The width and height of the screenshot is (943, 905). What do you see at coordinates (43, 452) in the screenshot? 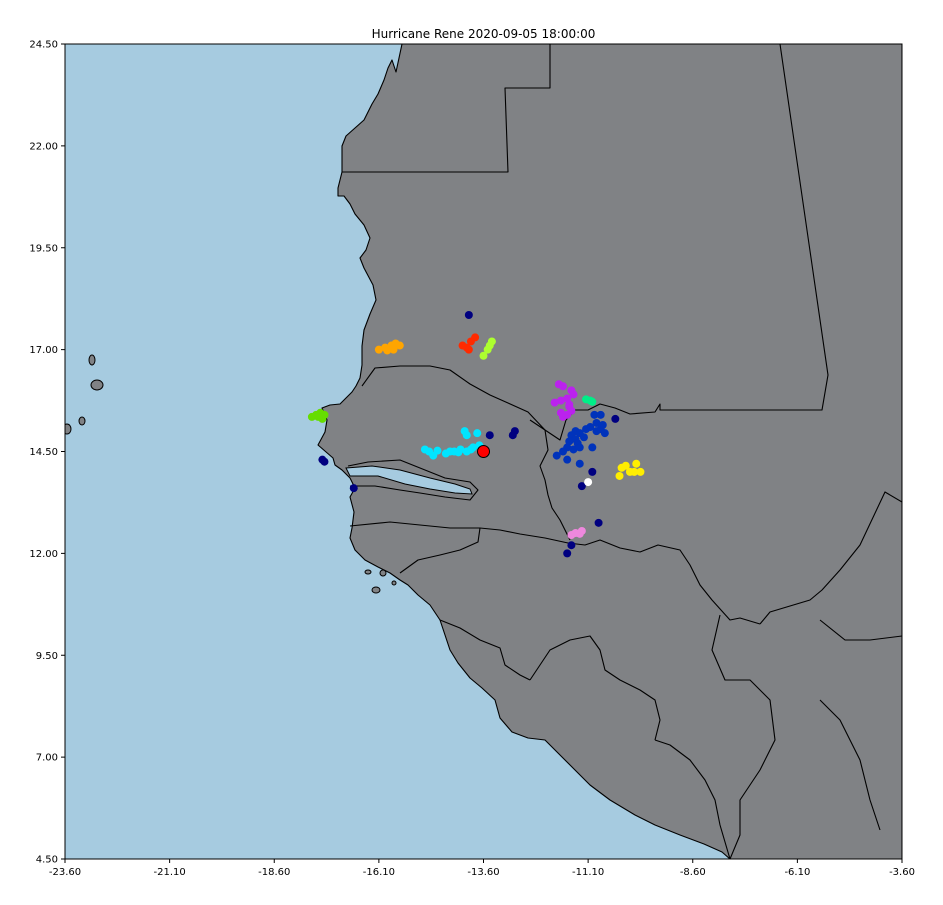
I see `y-tick-label: 14.50` at bounding box center [43, 452].